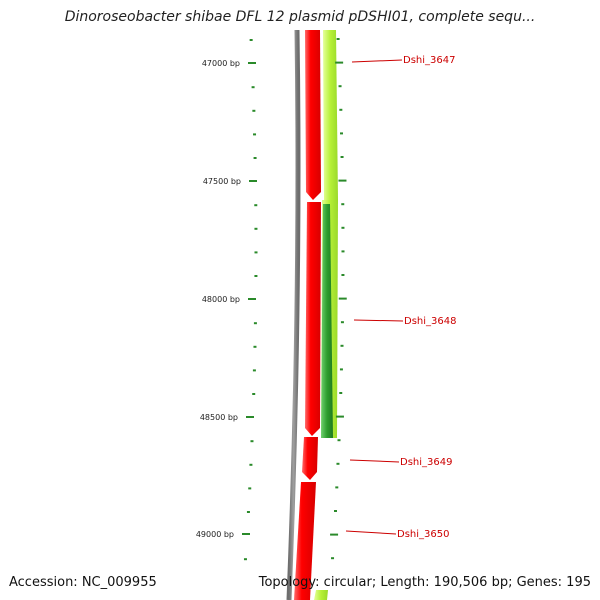 The width and height of the screenshot is (600, 600). I want to click on ruler-label: 47000 bp, so click(221, 63).